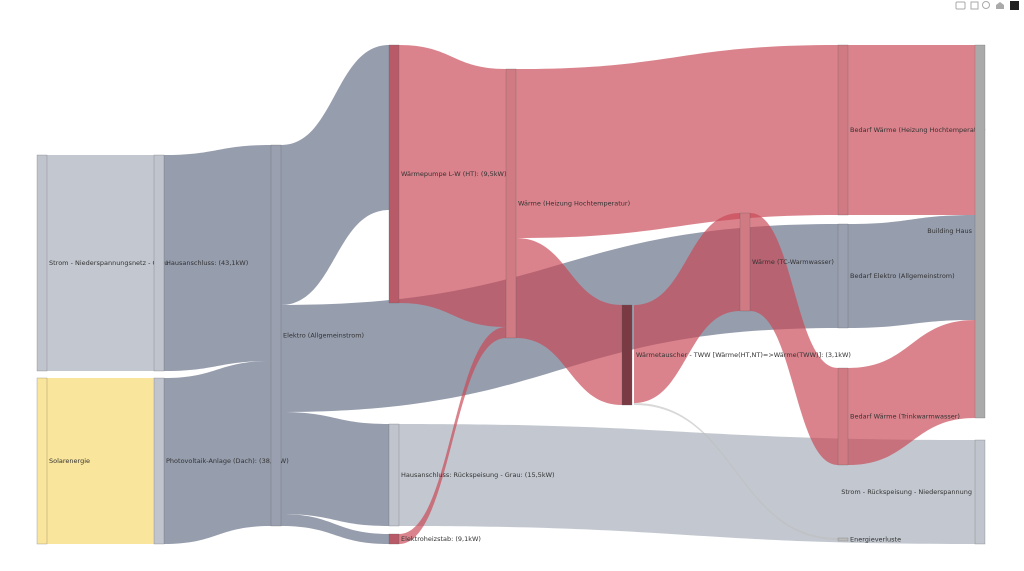  Describe the element at coordinates (207, 263) in the screenshot. I see `node-label: Hausanschluss: (43,1kW)` at that location.